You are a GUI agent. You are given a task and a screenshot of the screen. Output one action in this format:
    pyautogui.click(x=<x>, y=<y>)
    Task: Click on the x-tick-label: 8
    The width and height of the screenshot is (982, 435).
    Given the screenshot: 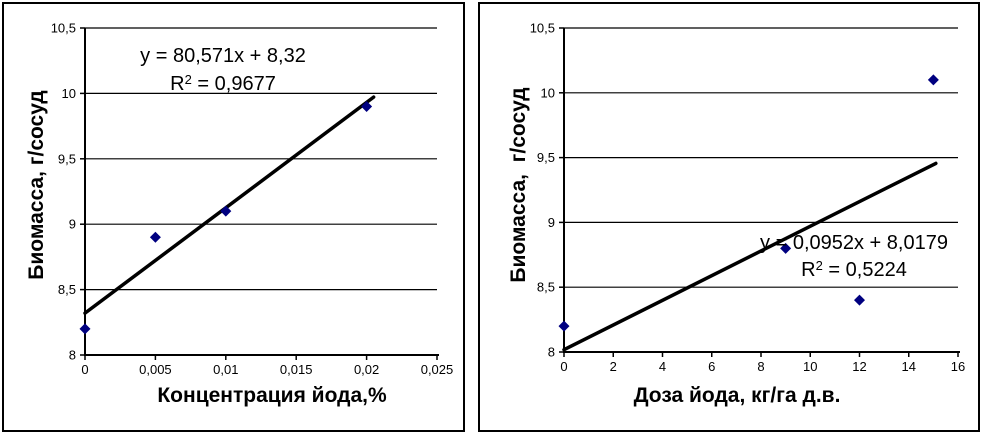 What is the action you would take?
    pyautogui.click(x=760, y=366)
    